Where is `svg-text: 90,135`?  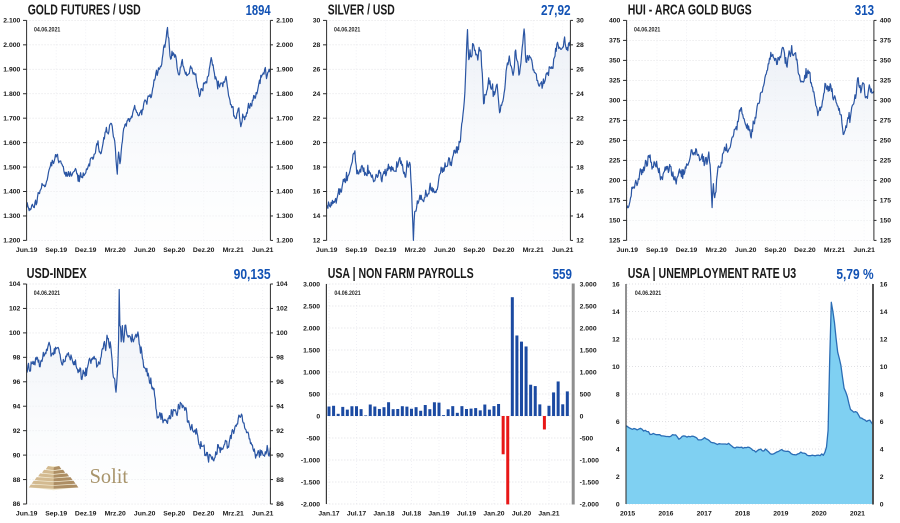 svg-text: 90,135 is located at coordinates (252, 275).